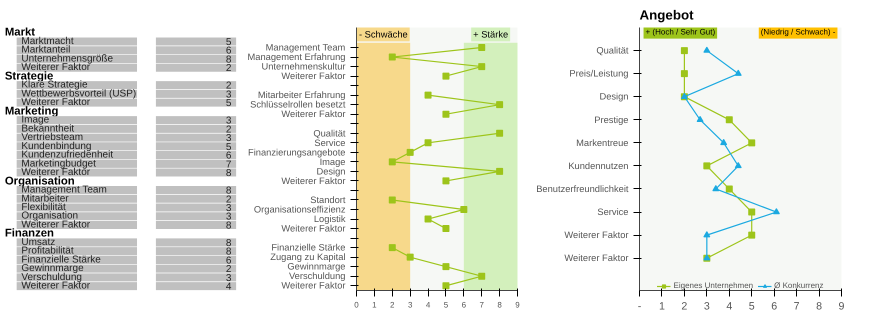 The image size is (873, 334). Describe the element at coordinates (330, 219) in the screenshot. I see `y-tick-label: Logistik` at that location.